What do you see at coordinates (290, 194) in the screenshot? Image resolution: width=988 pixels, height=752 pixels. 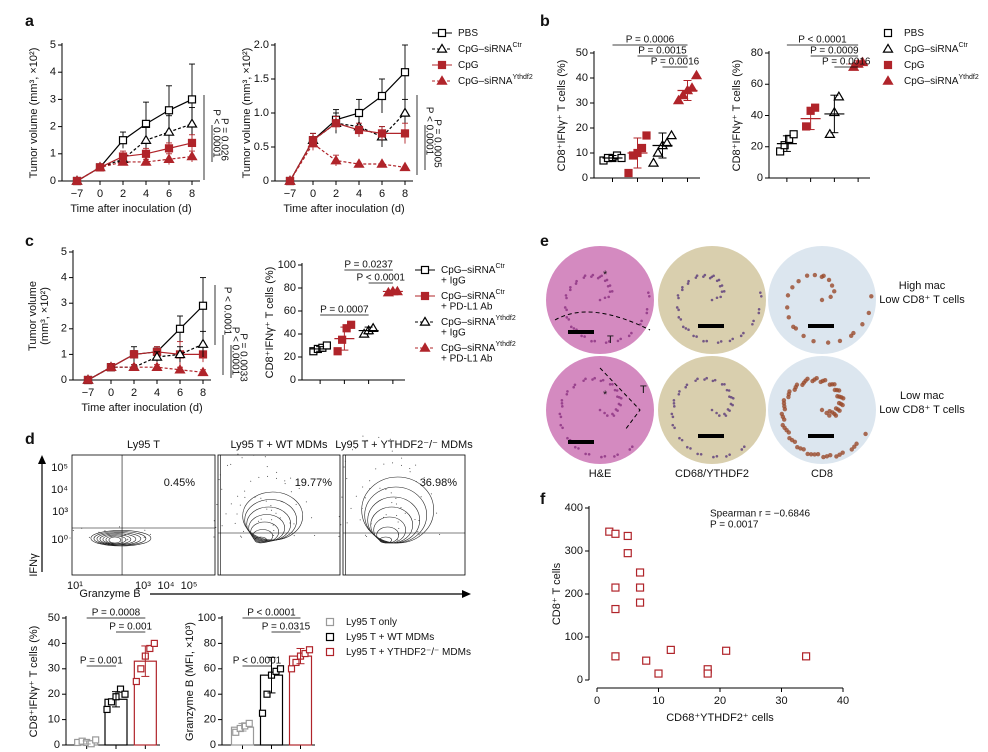 I see `x-tick-label: −7` at bounding box center [290, 194].